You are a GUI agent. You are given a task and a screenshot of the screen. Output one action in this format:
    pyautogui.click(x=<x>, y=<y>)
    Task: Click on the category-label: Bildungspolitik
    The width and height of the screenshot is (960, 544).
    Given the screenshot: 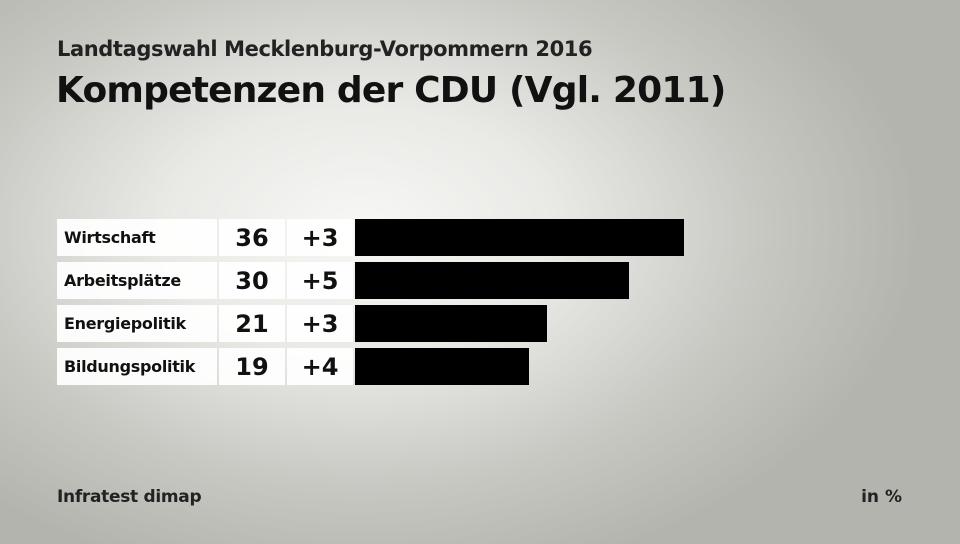 What is the action you would take?
    pyautogui.click(x=137, y=366)
    